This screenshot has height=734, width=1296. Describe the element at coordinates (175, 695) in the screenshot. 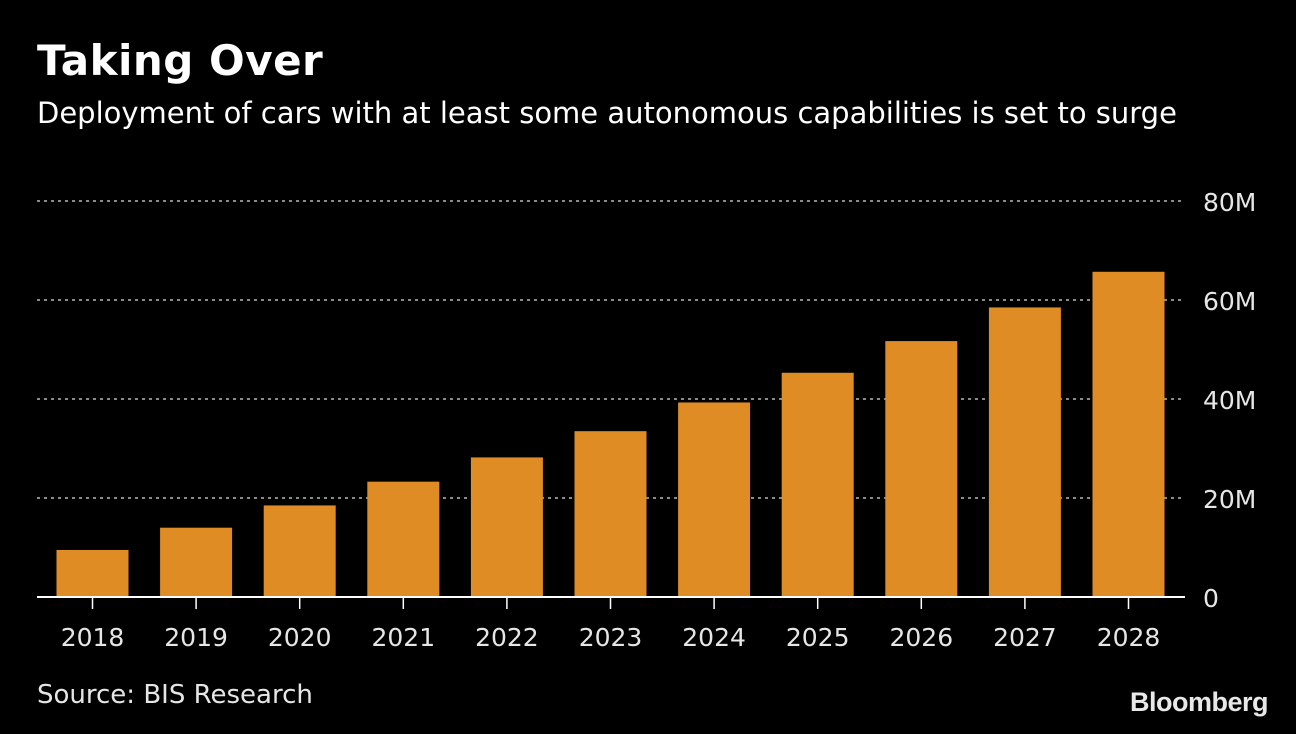

I see `source-note: Source: BIS Research` at that location.